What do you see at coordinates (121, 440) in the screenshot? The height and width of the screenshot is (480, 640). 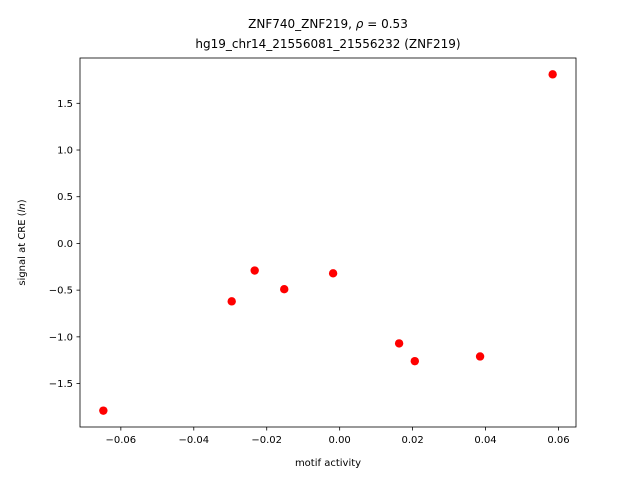 I see `x-tick-label: −0.06` at bounding box center [121, 440].